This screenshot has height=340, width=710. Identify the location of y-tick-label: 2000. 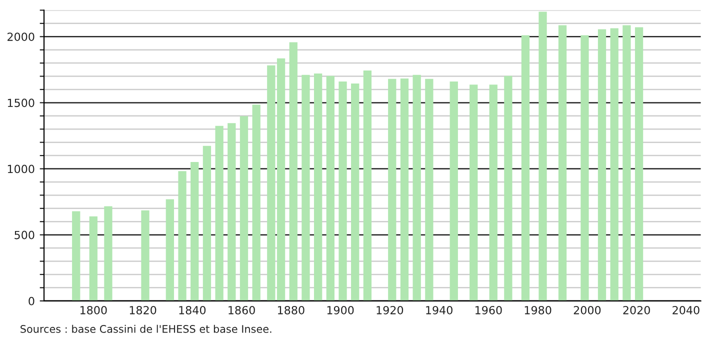
(21, 37).